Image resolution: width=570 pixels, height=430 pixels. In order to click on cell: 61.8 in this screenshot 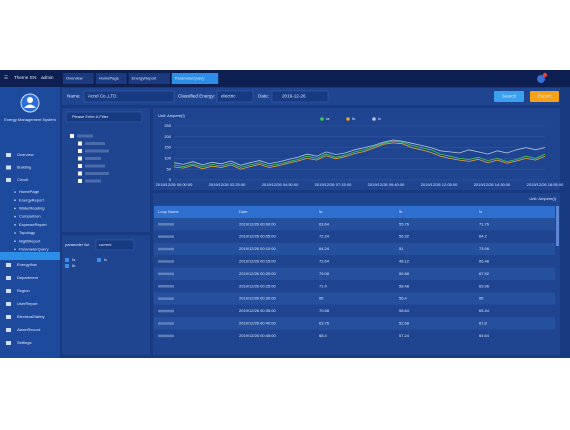, I will do `click(483, 322)`.